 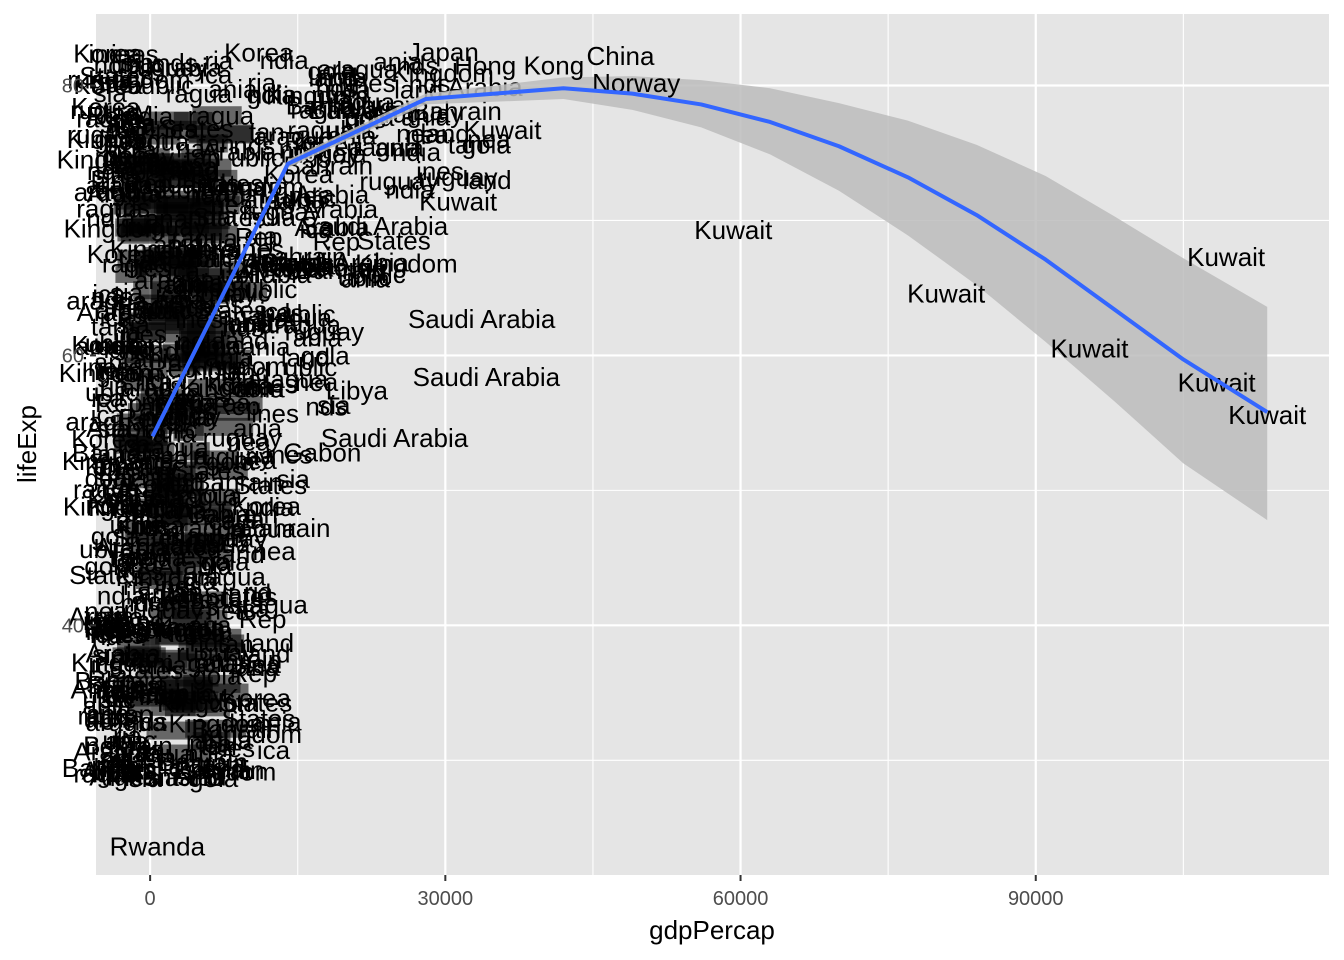 I want to click on x-tick-label: 0, so click(x=150, y=899).